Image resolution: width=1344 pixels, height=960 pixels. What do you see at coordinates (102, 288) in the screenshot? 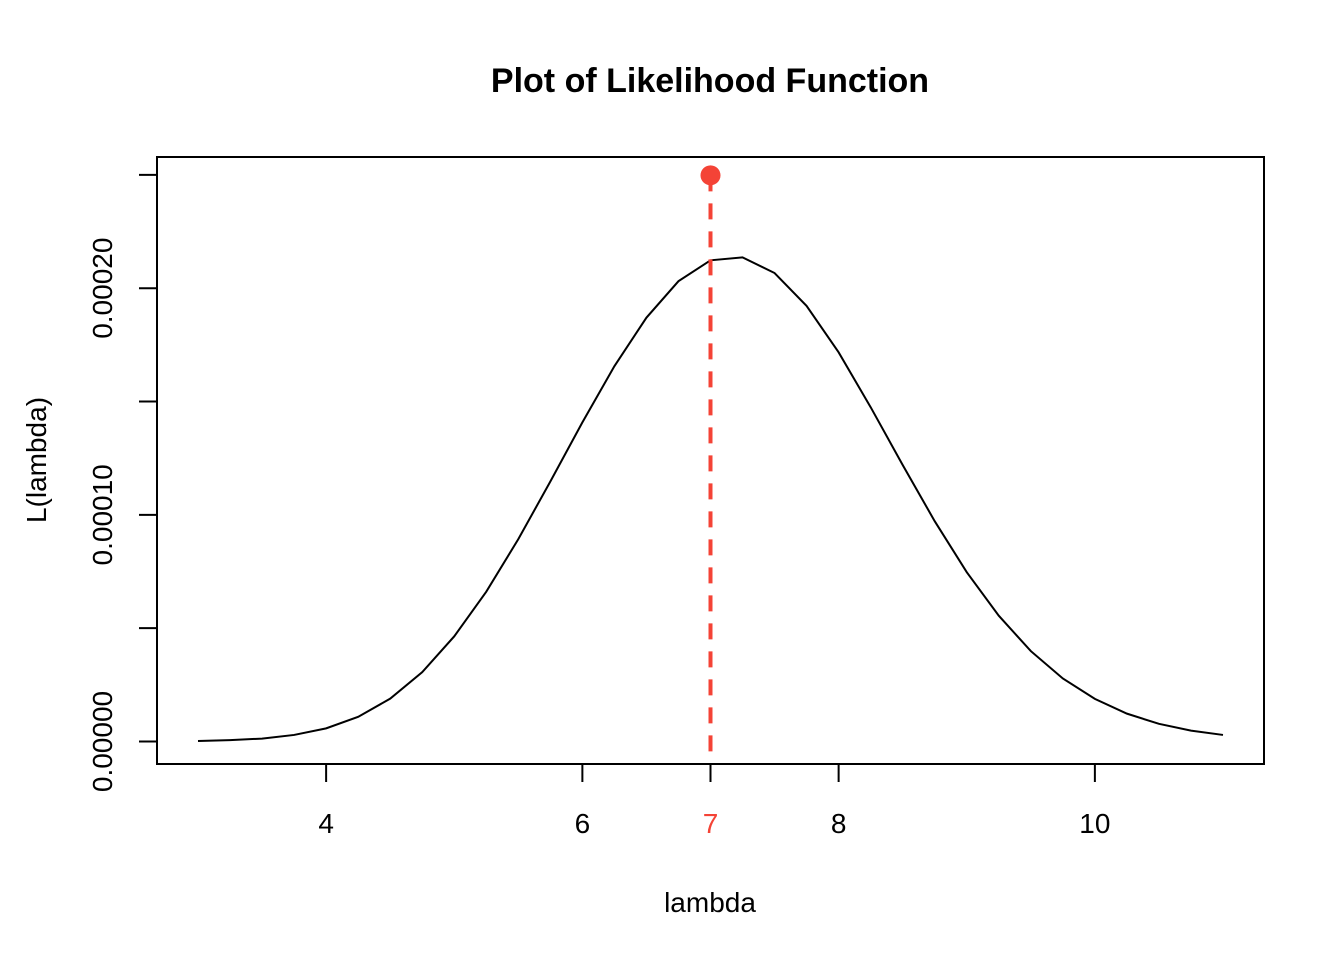
I see `y-tick-label: 0.00020` at bounding box center [102, 288].